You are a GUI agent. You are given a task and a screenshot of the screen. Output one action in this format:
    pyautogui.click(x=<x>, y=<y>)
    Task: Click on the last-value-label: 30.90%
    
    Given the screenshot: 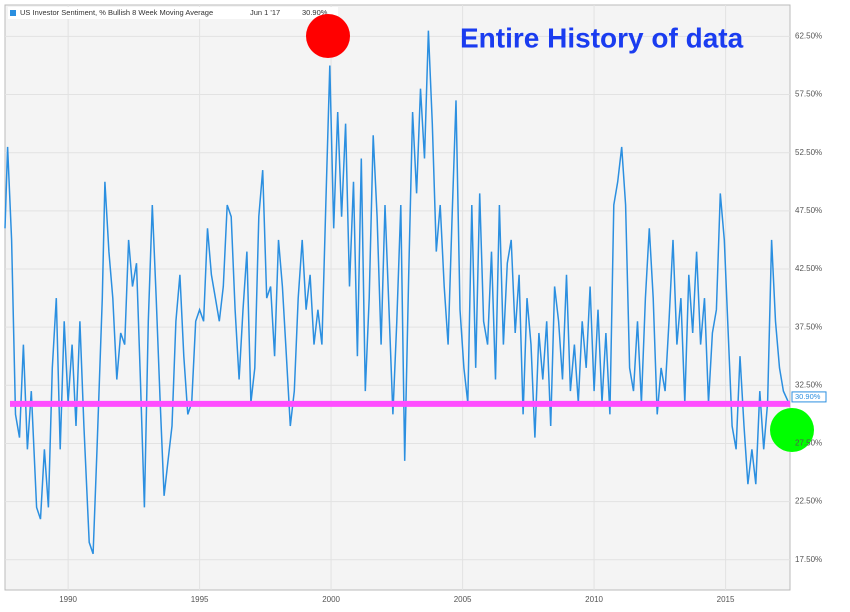 What is the action you would take?
    pyautogui.click(x=808, y=396)
    